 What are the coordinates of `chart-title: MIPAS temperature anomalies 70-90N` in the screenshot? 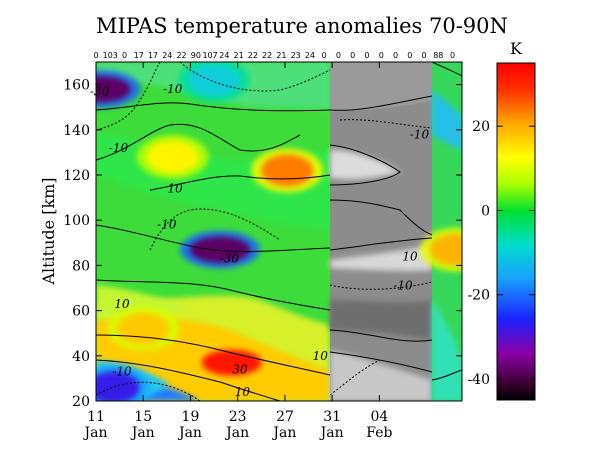 It's located at (302, 26).